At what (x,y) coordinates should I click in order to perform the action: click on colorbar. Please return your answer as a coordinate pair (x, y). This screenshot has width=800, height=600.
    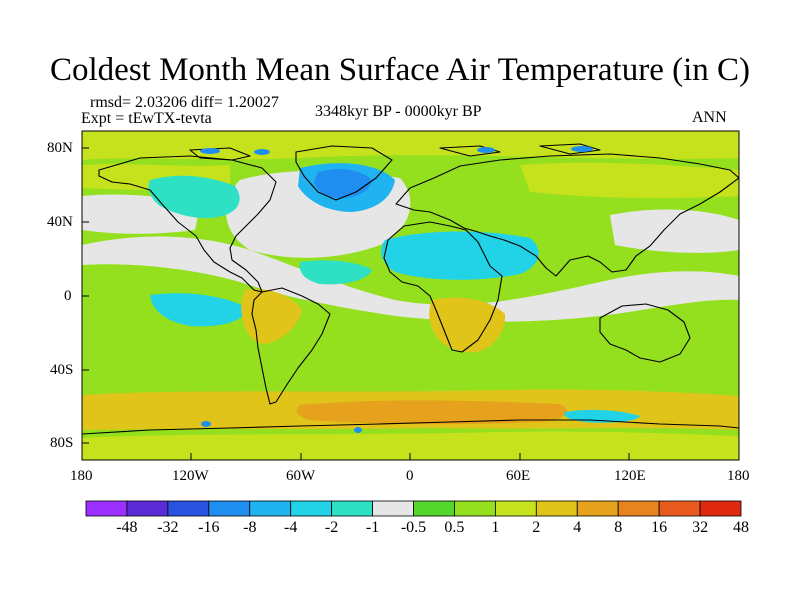
    Looking at the image, I should click on (413, 508).